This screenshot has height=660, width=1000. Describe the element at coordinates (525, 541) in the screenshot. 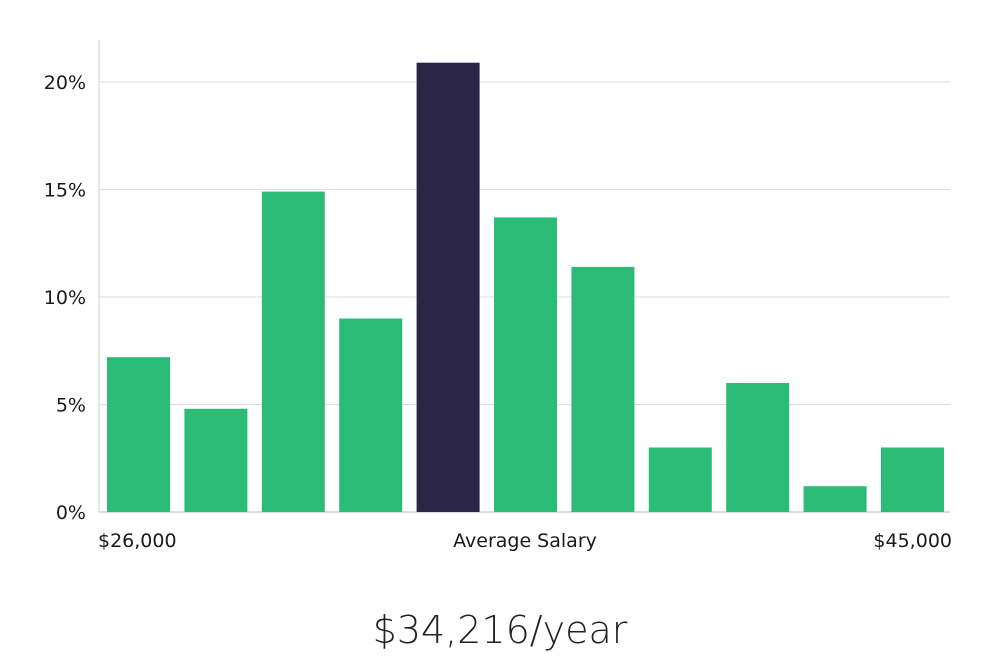

I see `x-label-center: Average Salary` at that location.